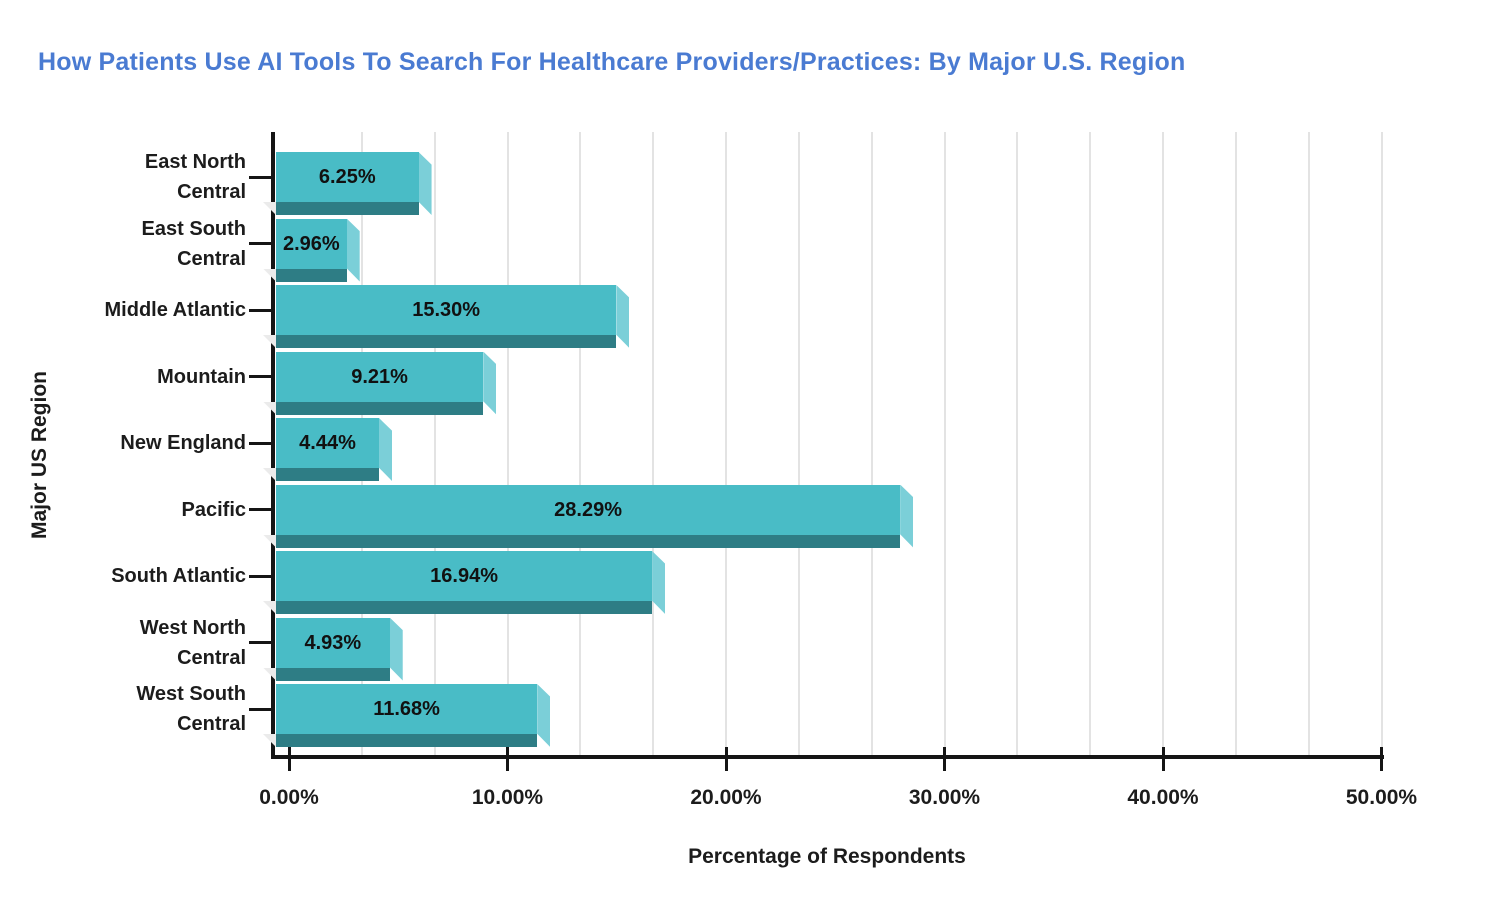 The height and width of the screenshot is (914, 1486). Describe the element at coordinates (183, 443) in the screenshot. I see `category-label: New England` at that location.